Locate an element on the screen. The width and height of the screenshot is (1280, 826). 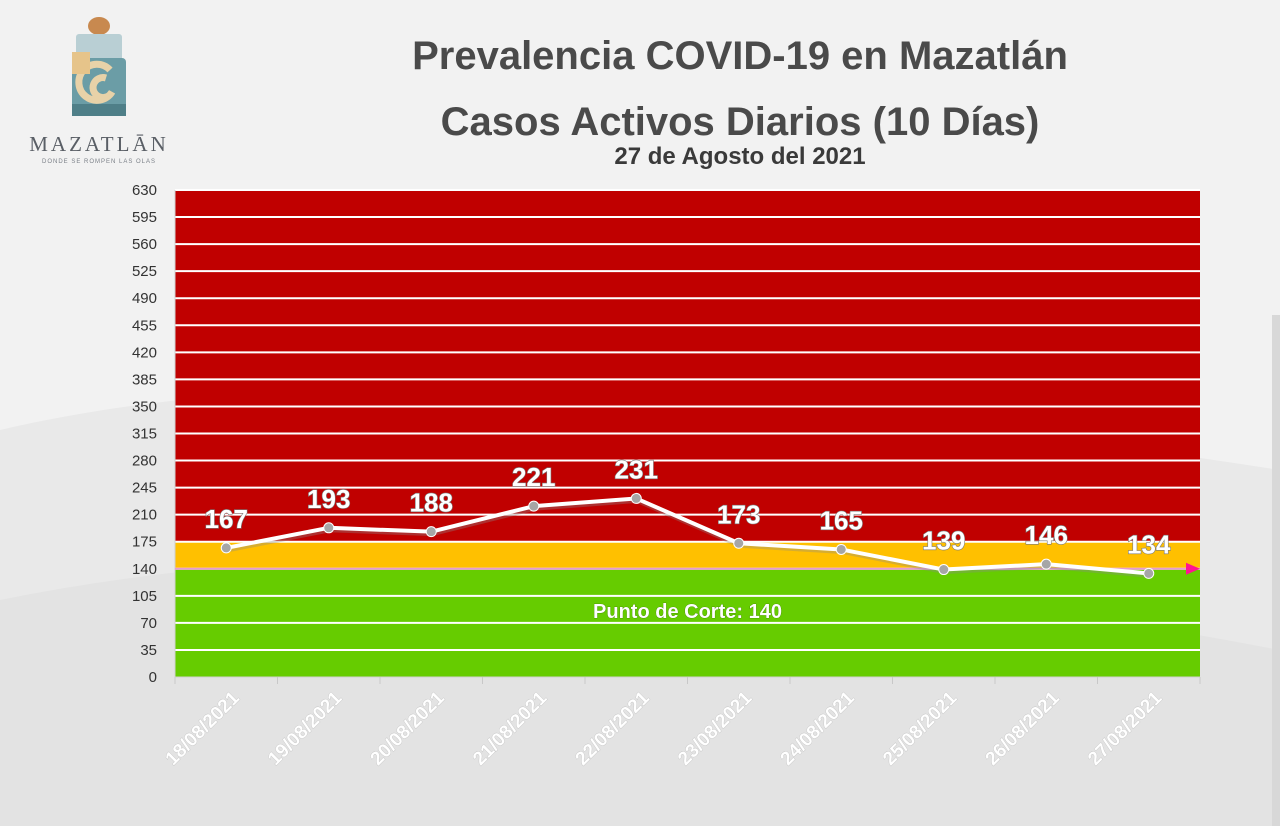
y-tick-label: 245 is located at coordinates (144, 488).